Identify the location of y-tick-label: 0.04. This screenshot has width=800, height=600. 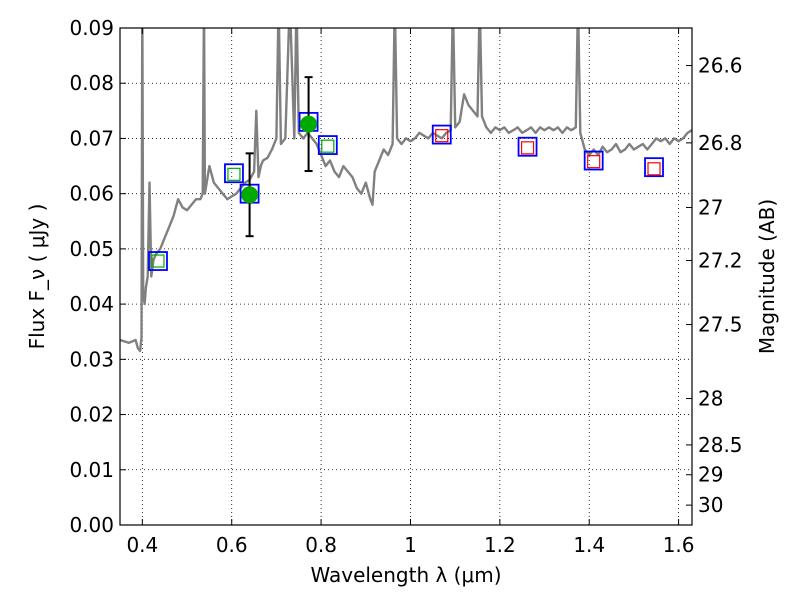
(91, 304).